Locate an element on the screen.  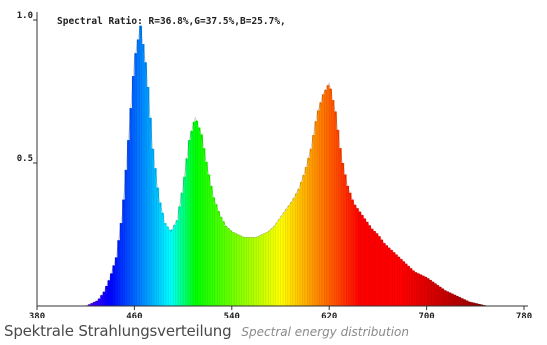
spectral-ratio-annotation: Spectral Ratio: R=36.8%,G=37.5%,B=25.7%, is located at coordinates (171, 21).